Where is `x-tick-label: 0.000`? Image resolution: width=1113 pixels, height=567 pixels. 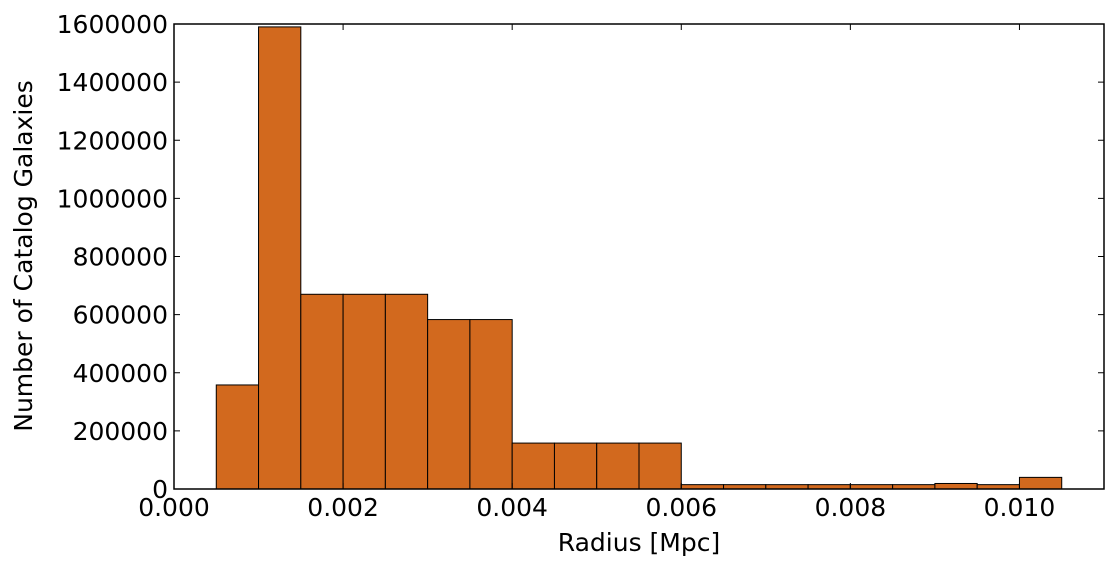 x-tick-label: 0.000 is located at coordinates (174, 507).